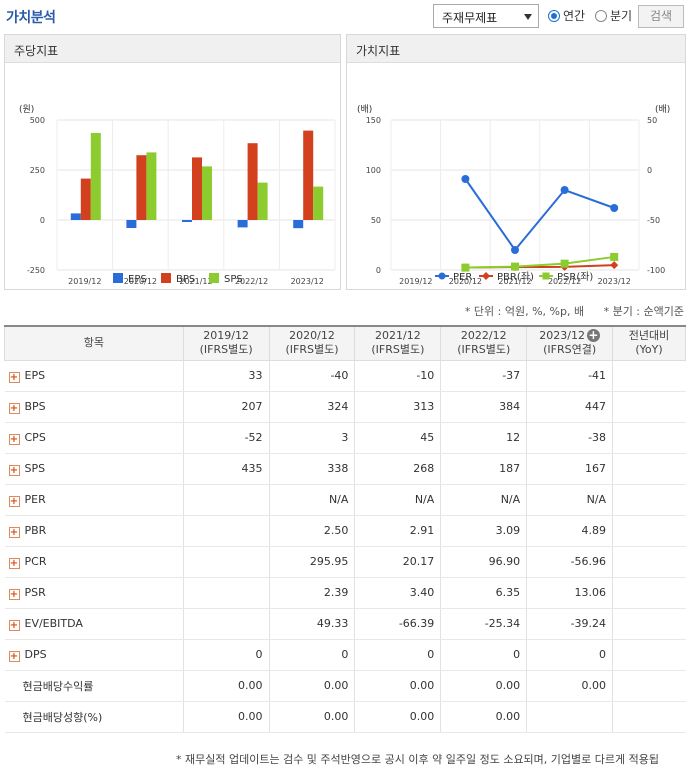  I want to click on row-label: + PBR, so click(94, 531).